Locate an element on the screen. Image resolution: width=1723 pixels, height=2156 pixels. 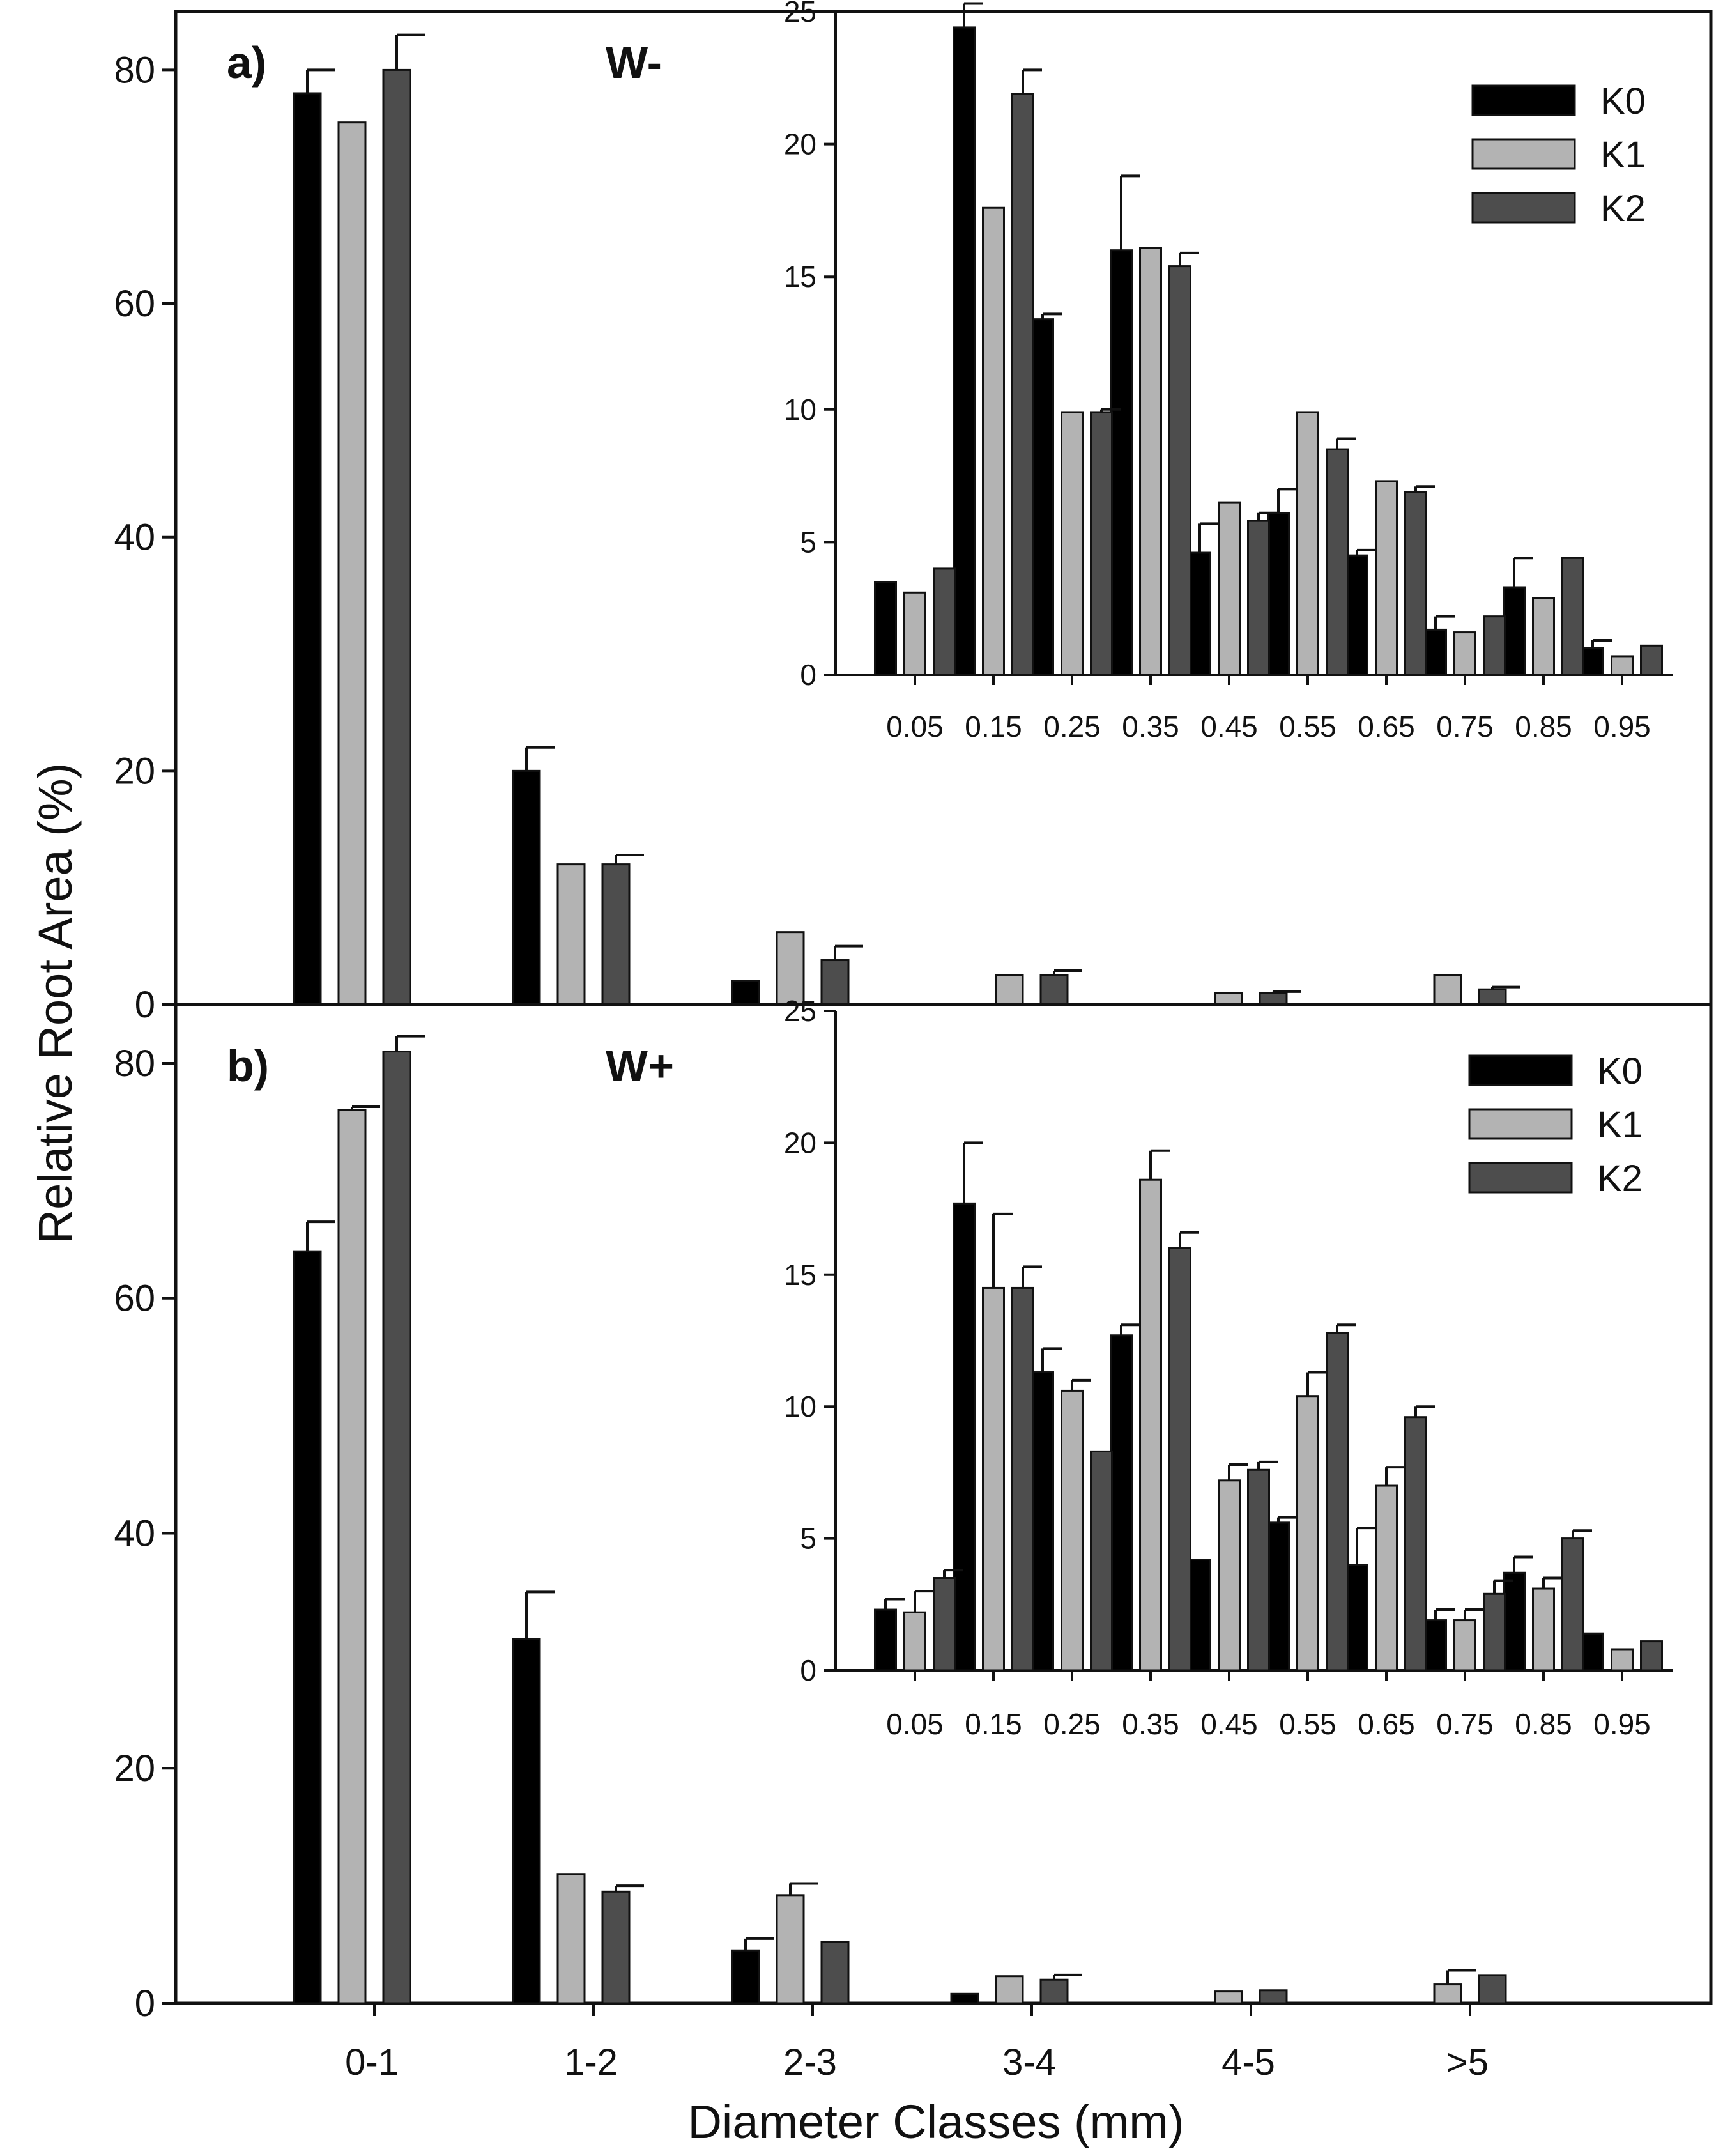
inset-x-tick-label-0-35: 0.35 is located at coordinates (1150, 726).